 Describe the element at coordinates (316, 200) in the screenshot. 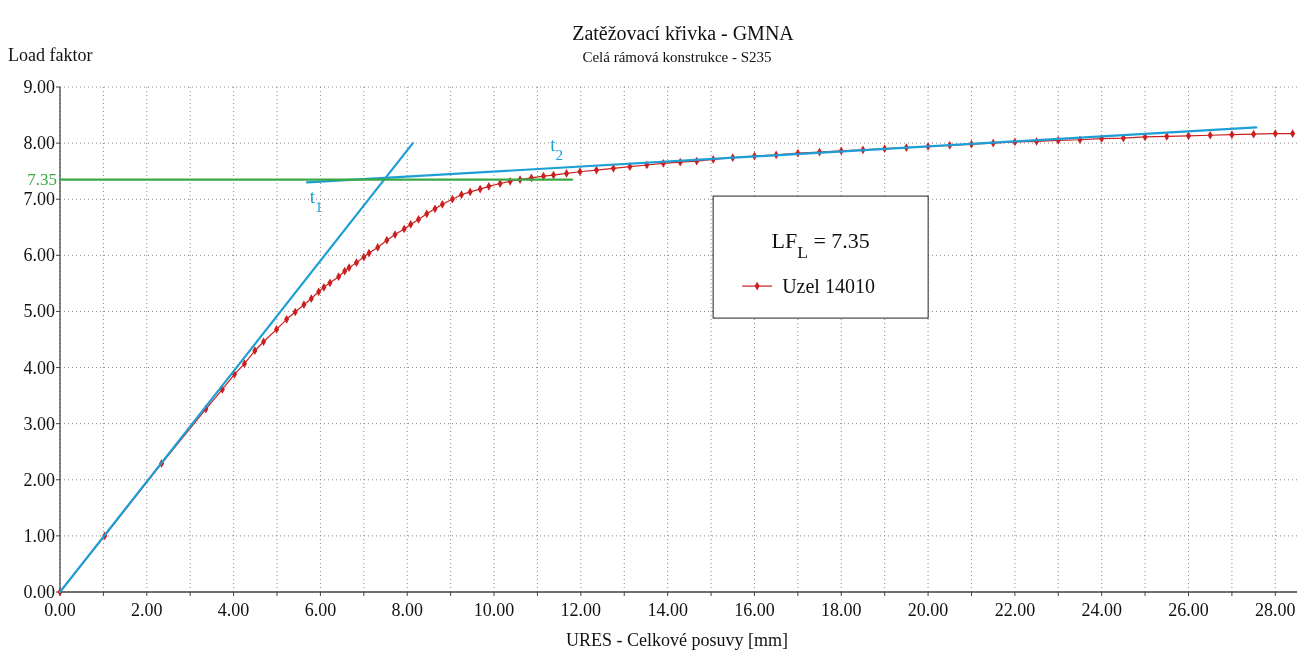

I see `series-label: t$_{1}$` at that location.